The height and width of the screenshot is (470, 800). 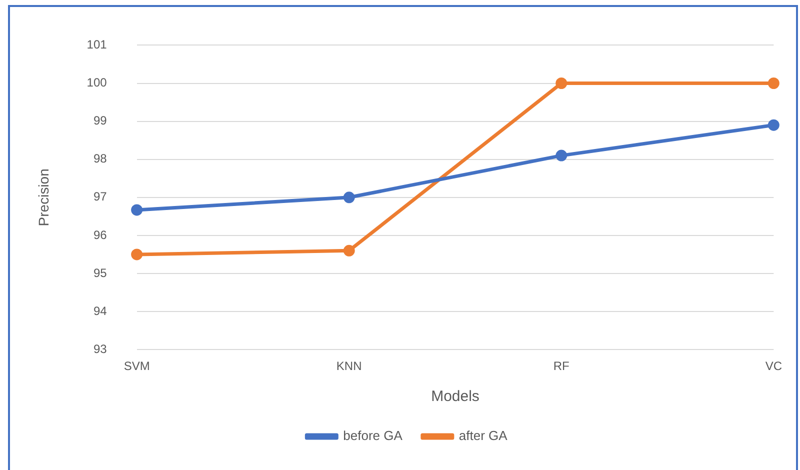 I want to click on legend-label: after GA, so click(x=483, y=436).